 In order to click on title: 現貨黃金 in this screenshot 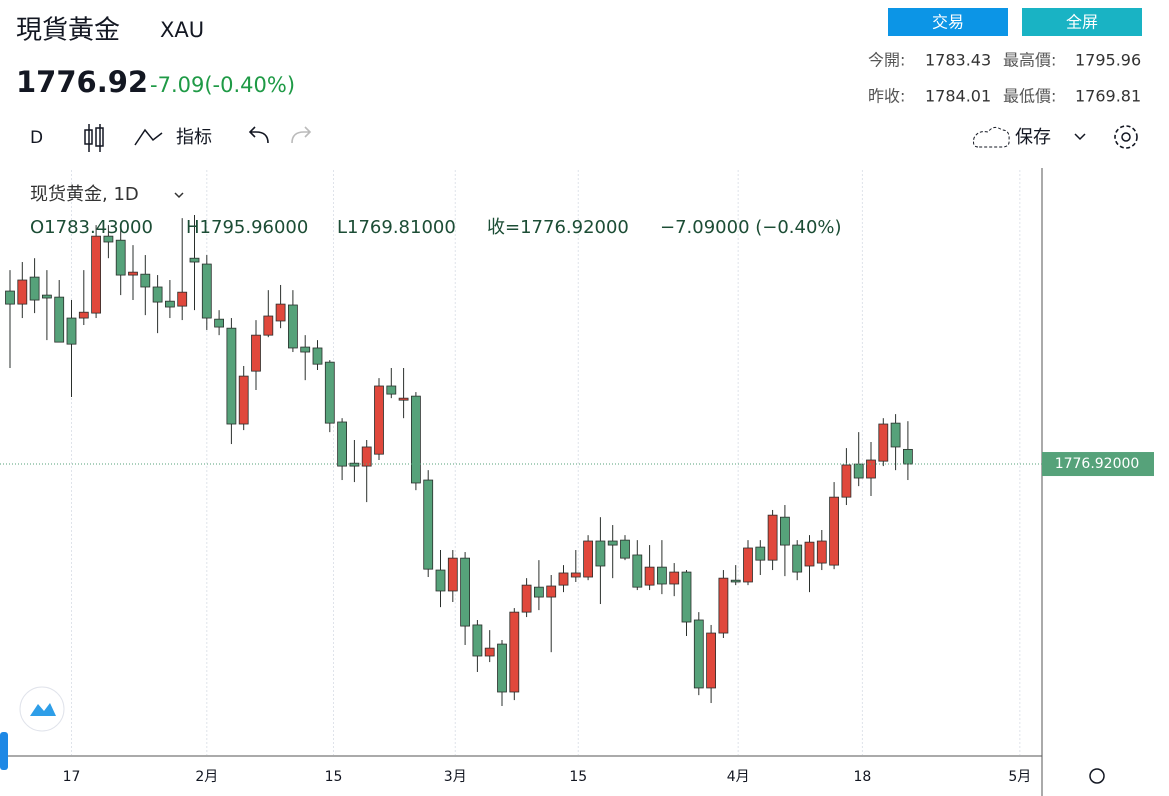, I will do `click(68, 31)`.